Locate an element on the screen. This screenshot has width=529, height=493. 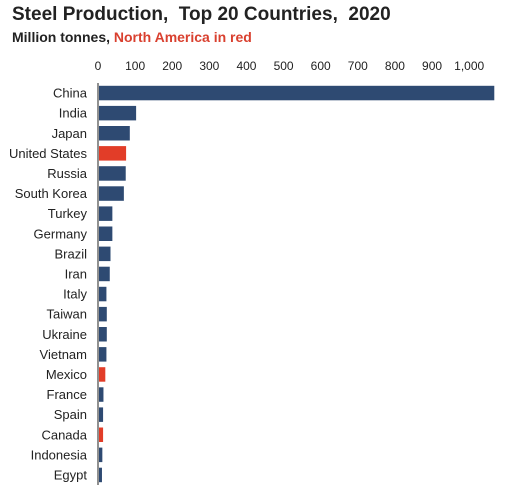
chart-title: Steel Production, Top 20 Countries, 2020 is located at coordinates (201, 14).